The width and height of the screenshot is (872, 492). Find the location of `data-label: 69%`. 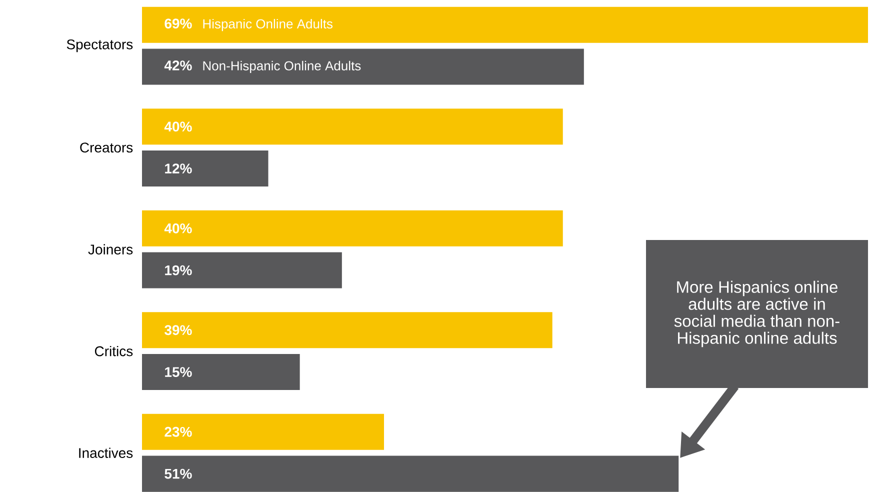

data-label: 69% is located at coordinates (178, 23).